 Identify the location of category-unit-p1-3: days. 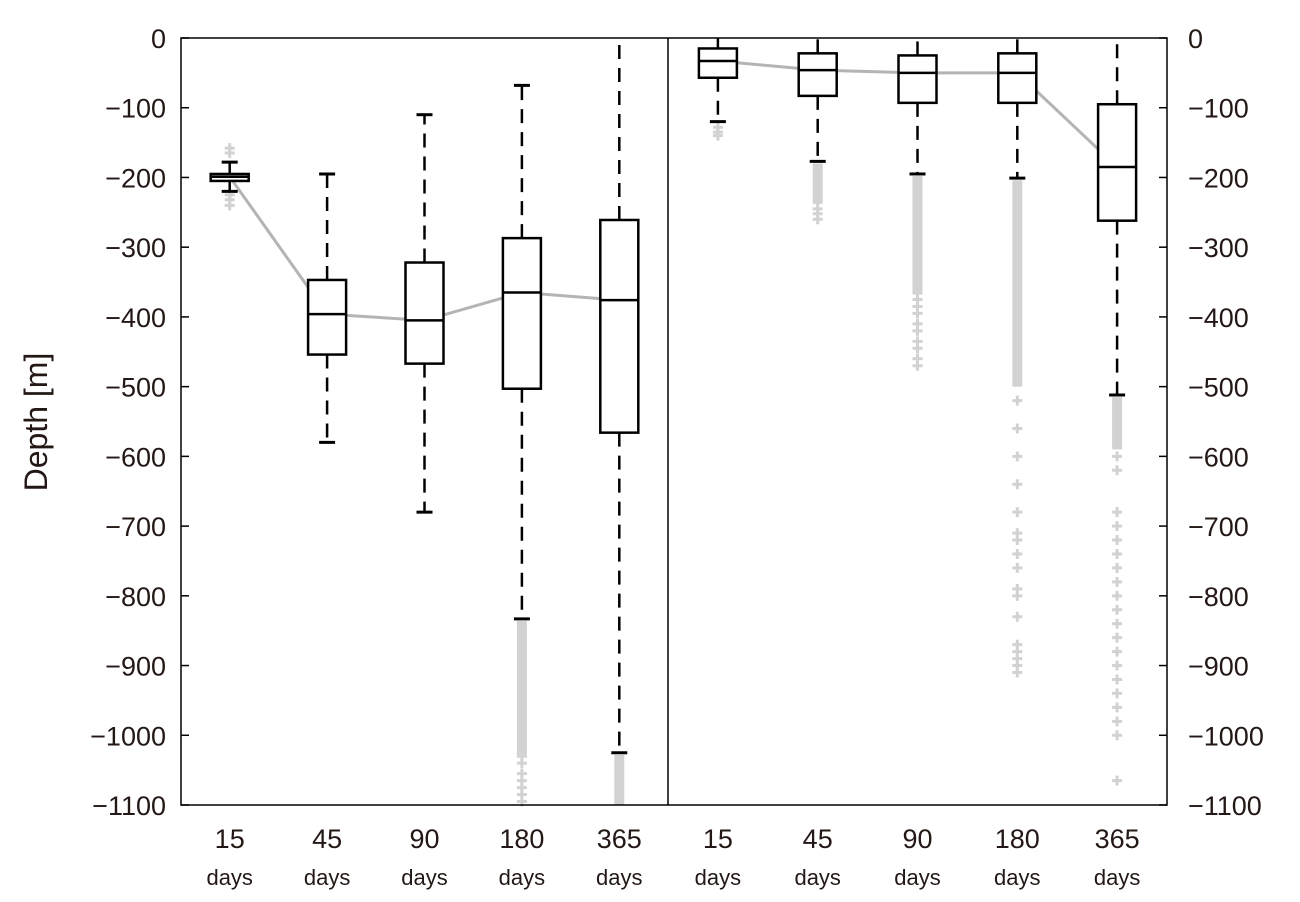
(424, 877).